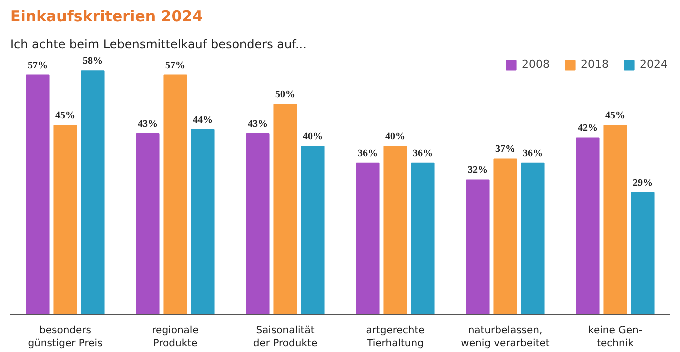 This screenshot has height=352, width=680. I want to click on x-tick-label: Saisonalität der Produkte, so click(285, 338).